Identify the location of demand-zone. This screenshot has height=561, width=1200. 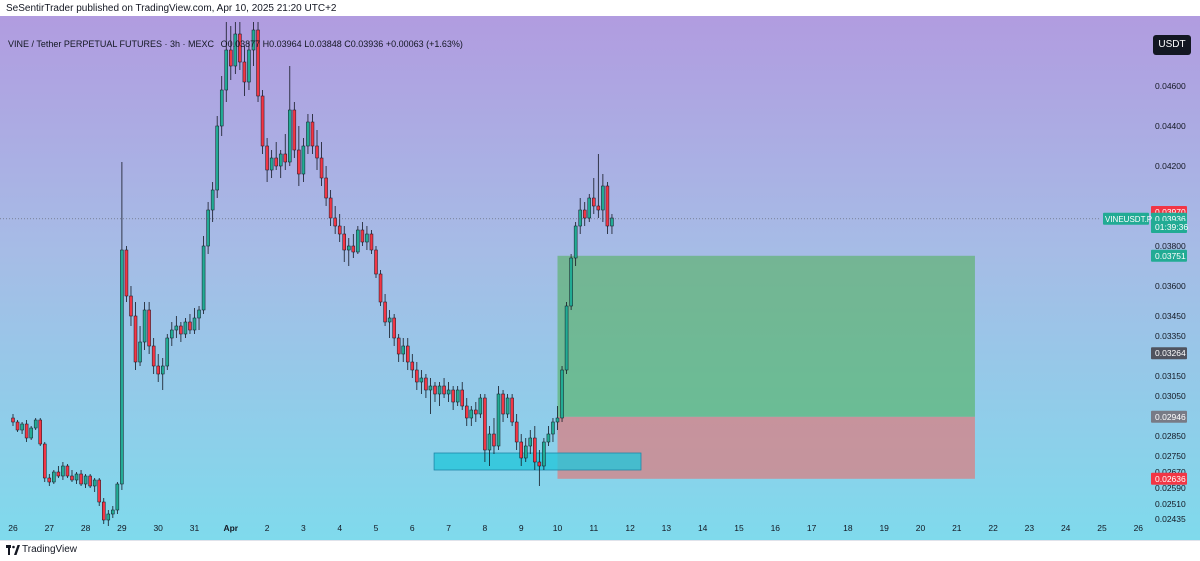
(537, 461).